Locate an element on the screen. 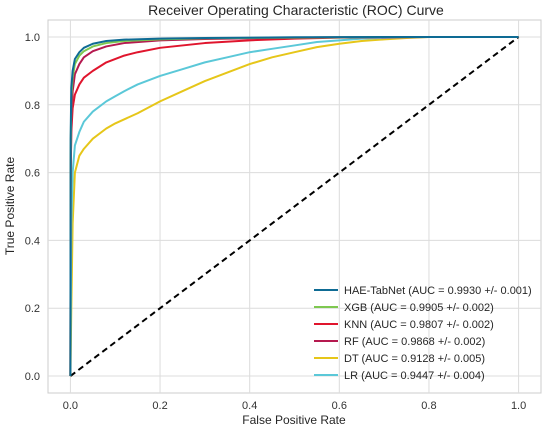 The image size is (550, 434). legend-label: XGB (AUC = 0.9905 +/- 0.002) is located at coordinates (419, 308).